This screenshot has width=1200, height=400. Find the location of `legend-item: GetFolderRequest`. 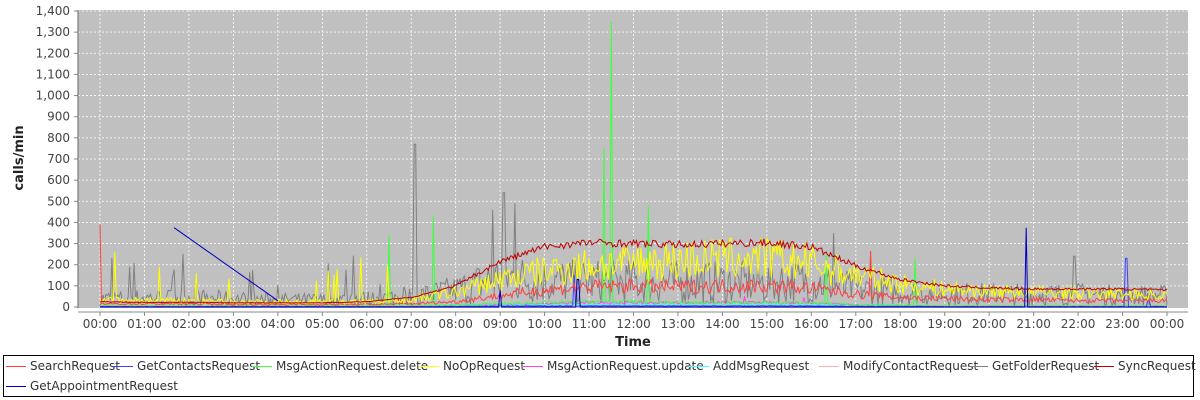

legend-item: GetFolderRequest is located at coordinates (1032, 366).